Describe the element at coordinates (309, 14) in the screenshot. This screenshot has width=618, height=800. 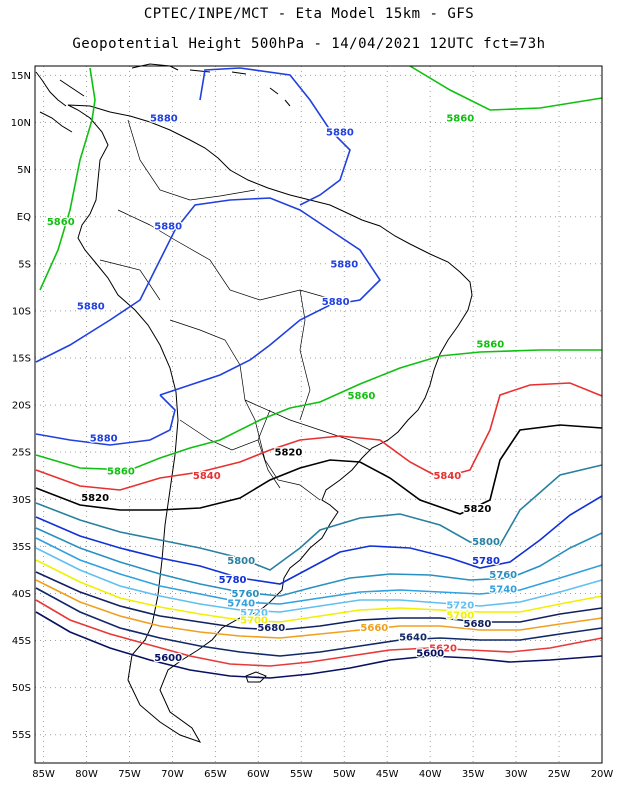
I see `chart-title-line1: CPTEC/INPE/MCT - Eta Model 15km - GFS` at that location.